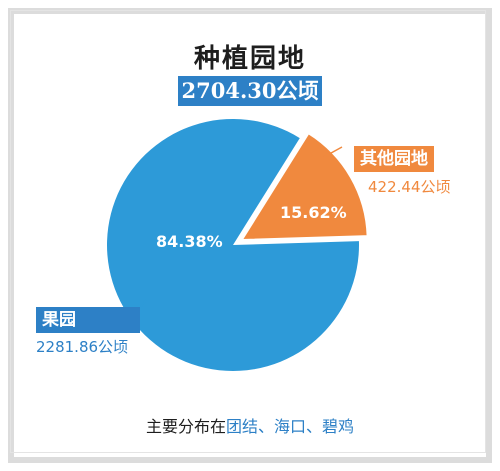 This screenshot has width=500, height=471. What do you see at coordinates (332, 152) in the screenshot?
I see `other-gardens-leader-line` at bounding box center [332, 152].